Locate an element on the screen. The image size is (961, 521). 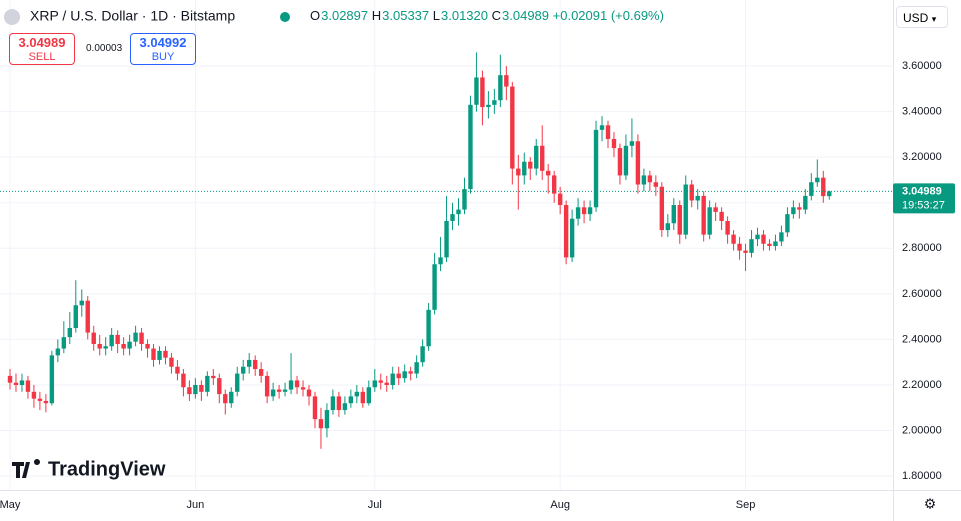
spread: 0.00003 is located at coordinates (104, 48).